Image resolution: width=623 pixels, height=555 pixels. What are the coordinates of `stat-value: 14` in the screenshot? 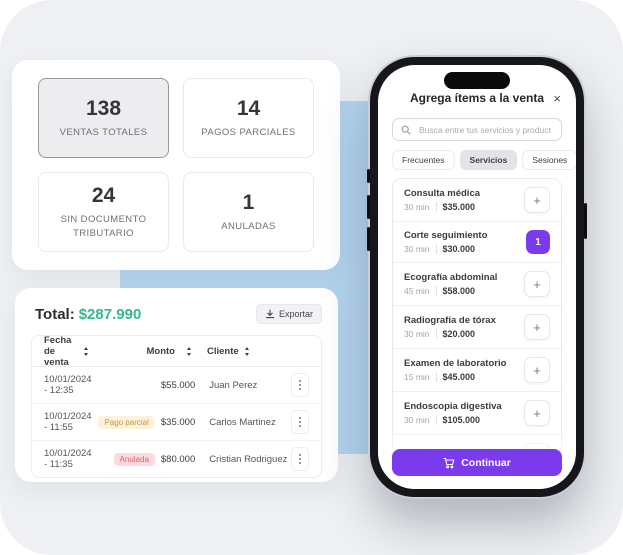 It's located at (248, 108).